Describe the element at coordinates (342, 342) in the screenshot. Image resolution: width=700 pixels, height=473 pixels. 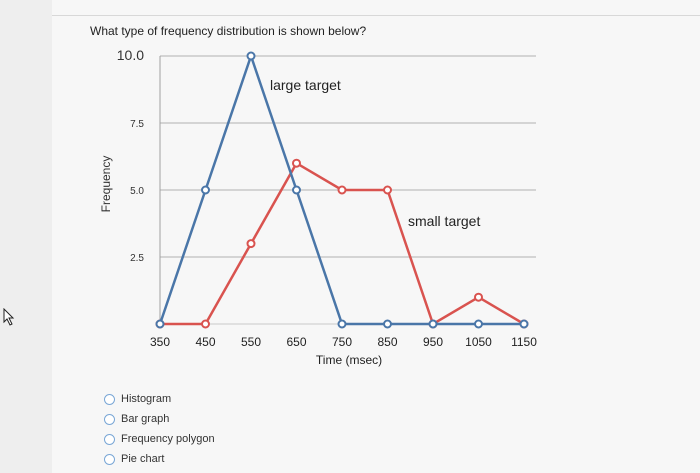
I see `x-tick-label: 750` at that location.